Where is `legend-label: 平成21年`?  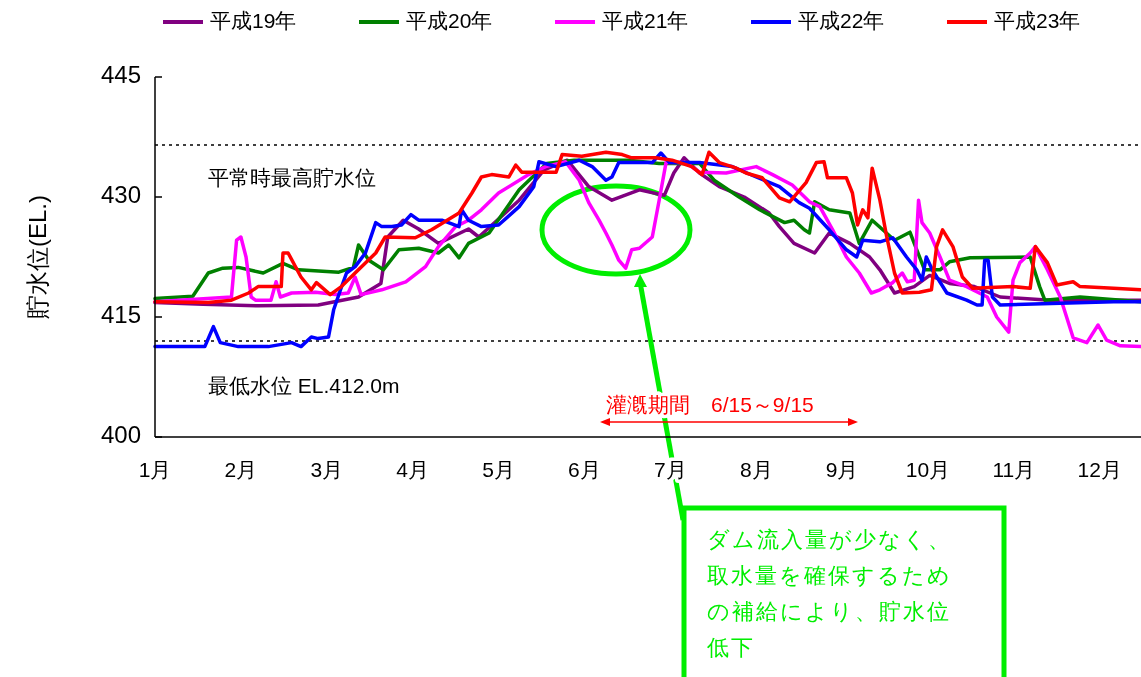 legend-label: 平成21年 is located at coordinates (645, 20).